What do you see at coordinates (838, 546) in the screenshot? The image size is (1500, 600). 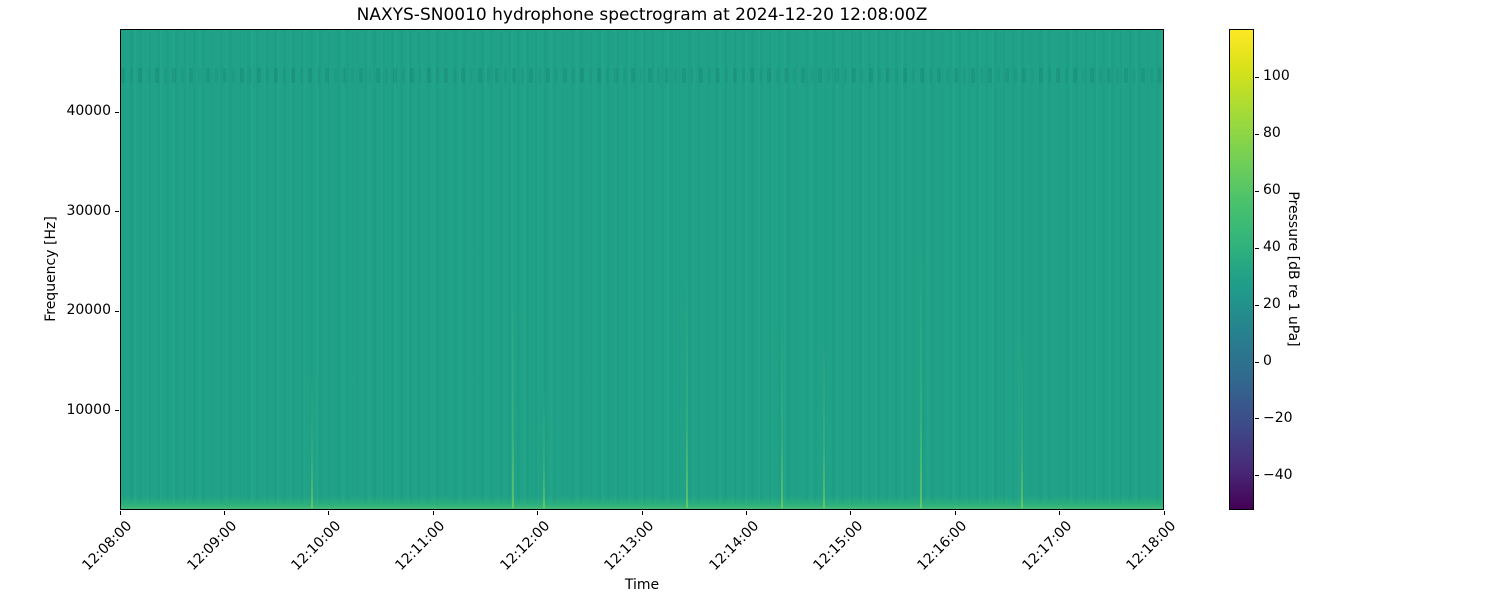 I see `x-tick-label: 12:15:00` at bounding box center [838, 546].